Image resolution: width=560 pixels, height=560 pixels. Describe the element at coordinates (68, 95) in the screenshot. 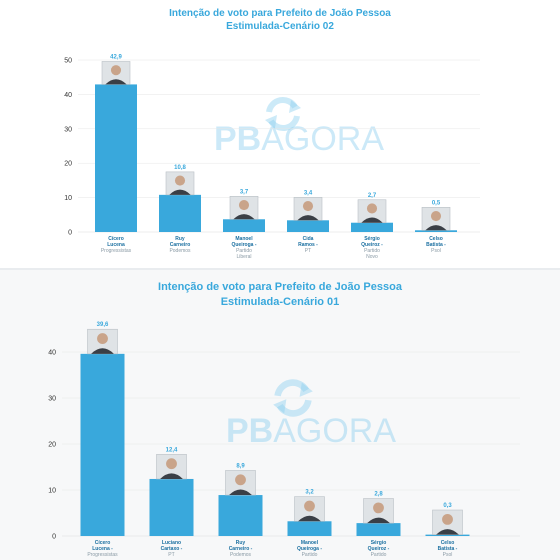

I see `y-tick-label: 40` at that location.